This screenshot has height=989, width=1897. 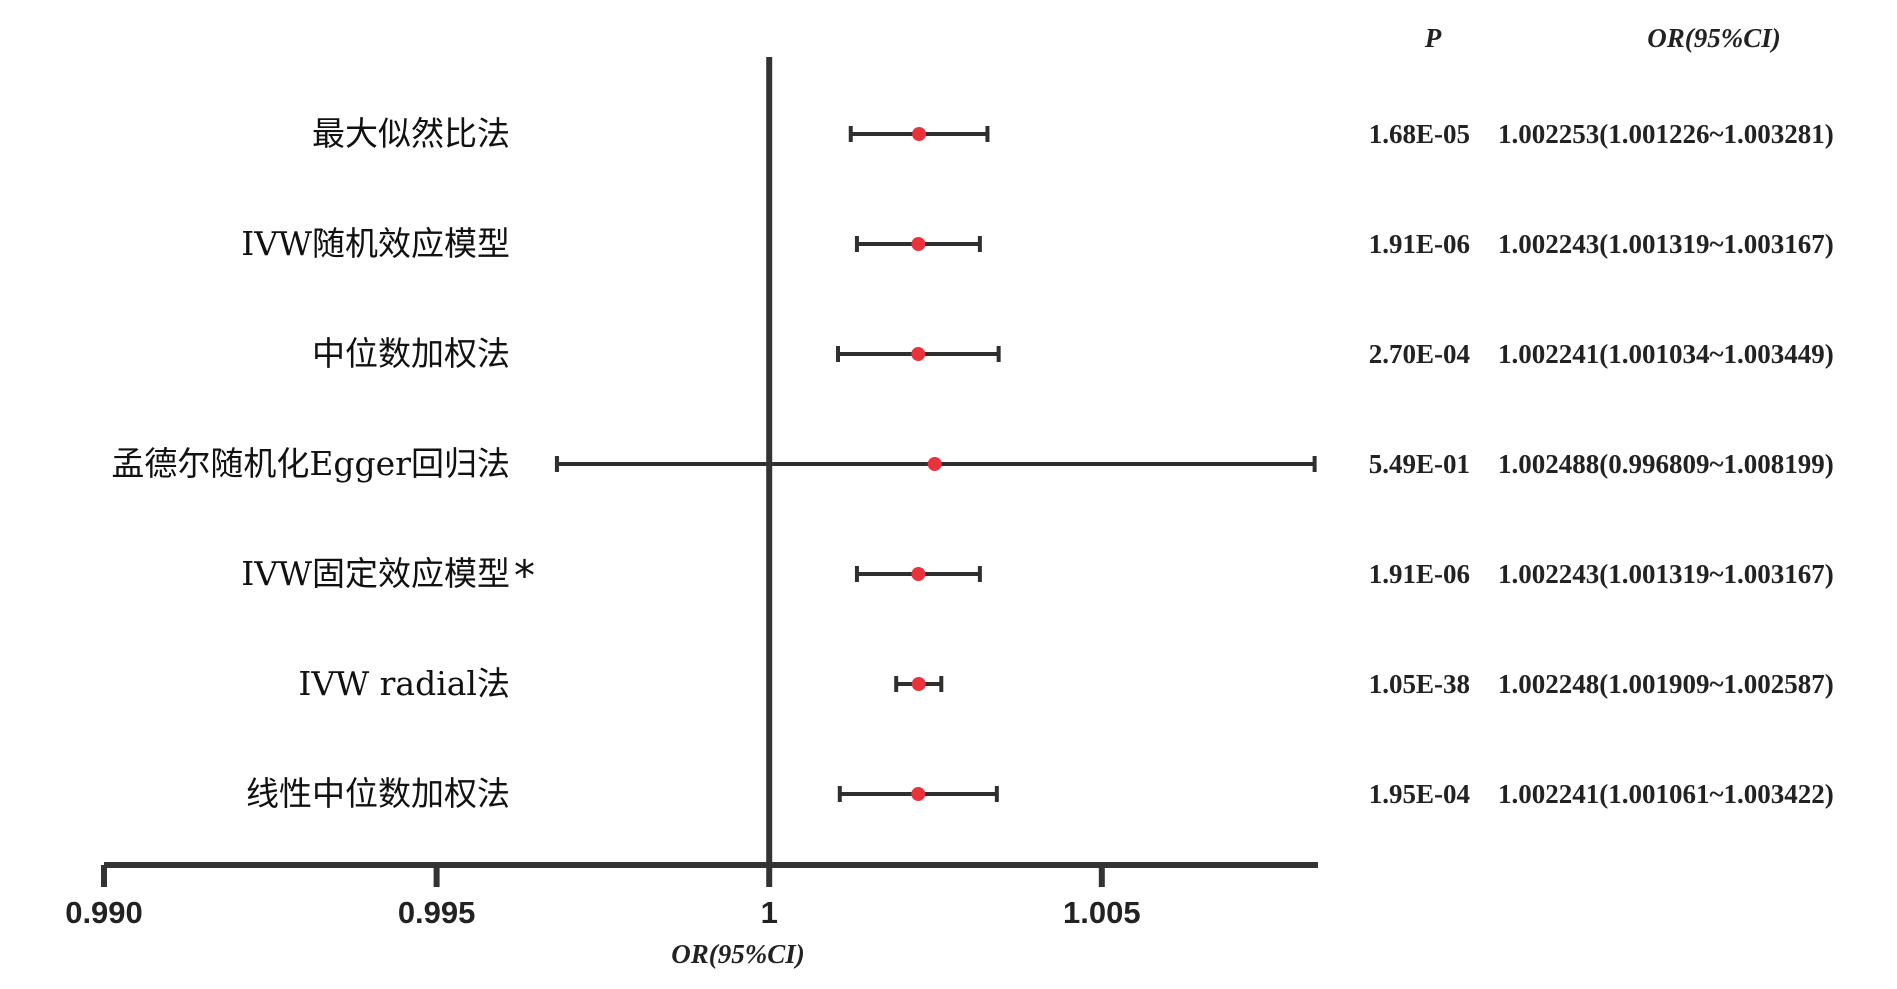 I want to click on p-value: 1.95E-04, so click(x=1419, y=794).